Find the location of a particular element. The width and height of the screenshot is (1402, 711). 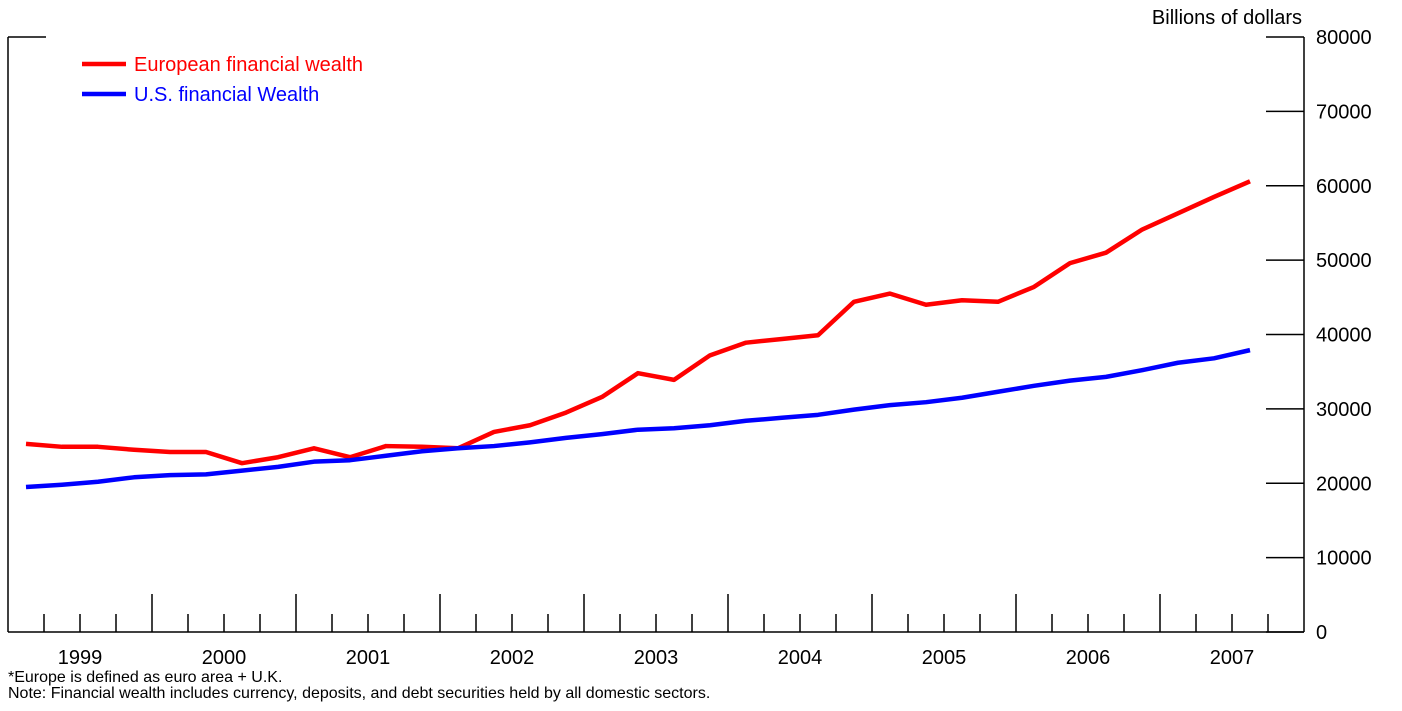

x-tick-label: 2001 is located at coordinates (368, 658).